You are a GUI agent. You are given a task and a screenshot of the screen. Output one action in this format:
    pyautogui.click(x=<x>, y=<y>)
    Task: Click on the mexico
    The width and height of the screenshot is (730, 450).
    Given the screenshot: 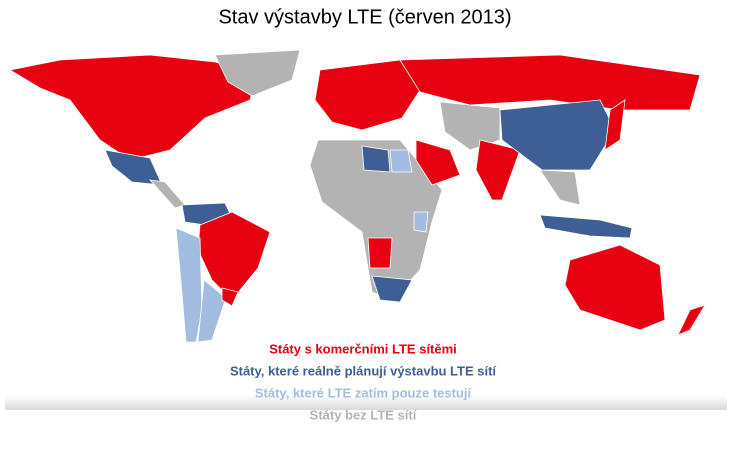 What is the action you would take?
    pyautogui.click(x=133, y=167)
    